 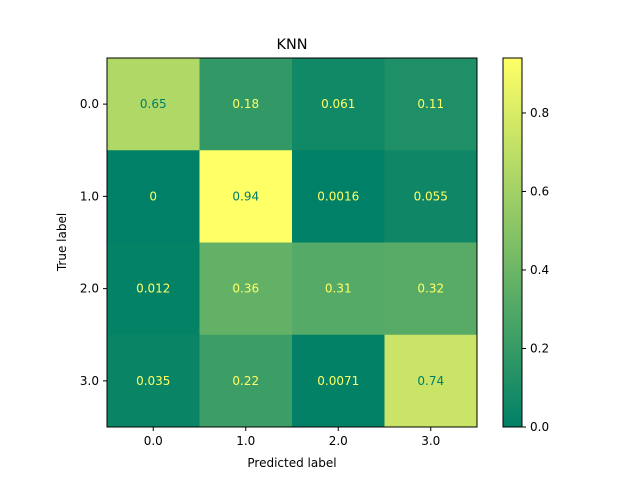 I want to click on cell-value-label: 0, so click(x=153, y=196).